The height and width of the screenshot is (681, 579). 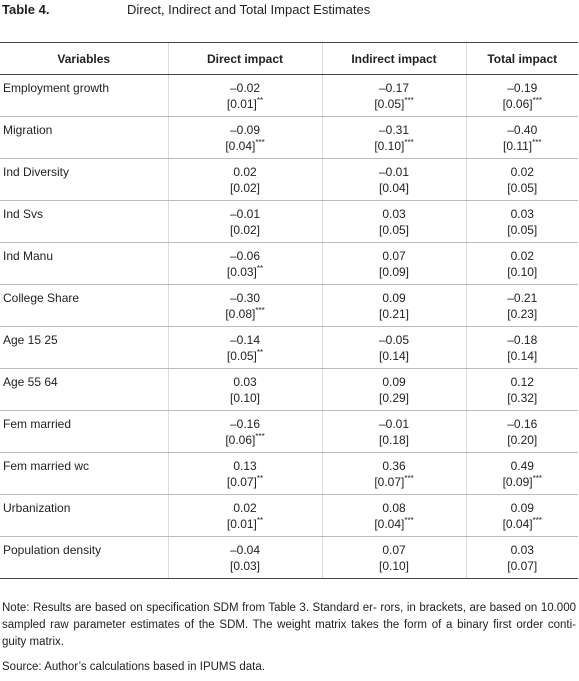 I want to click on standard-error: [0.06]***, so click(x=523, y=104).